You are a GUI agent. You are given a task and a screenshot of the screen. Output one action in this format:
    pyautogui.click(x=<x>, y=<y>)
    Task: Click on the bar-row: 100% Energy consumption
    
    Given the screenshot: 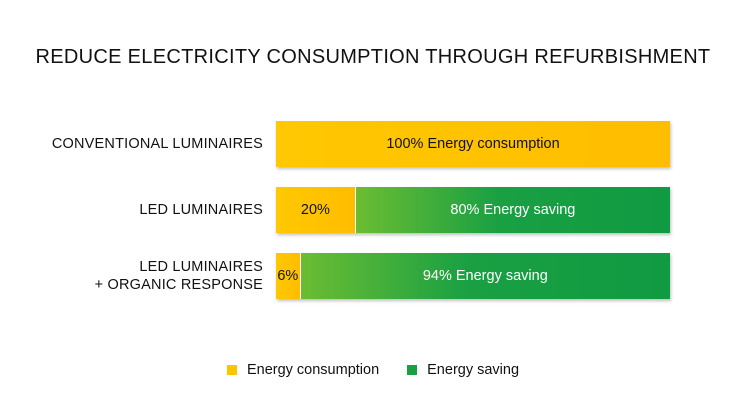 What is the action you would take?
    pyautogui.click(x=473, y=144)
    